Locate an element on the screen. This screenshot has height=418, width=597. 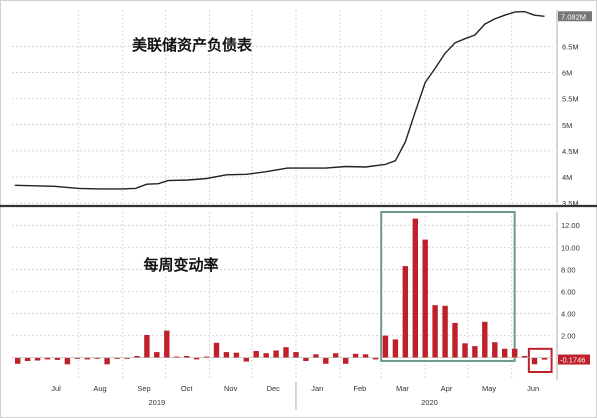
top-last-value-label: 7.082M is located at coordinates (573, 16).